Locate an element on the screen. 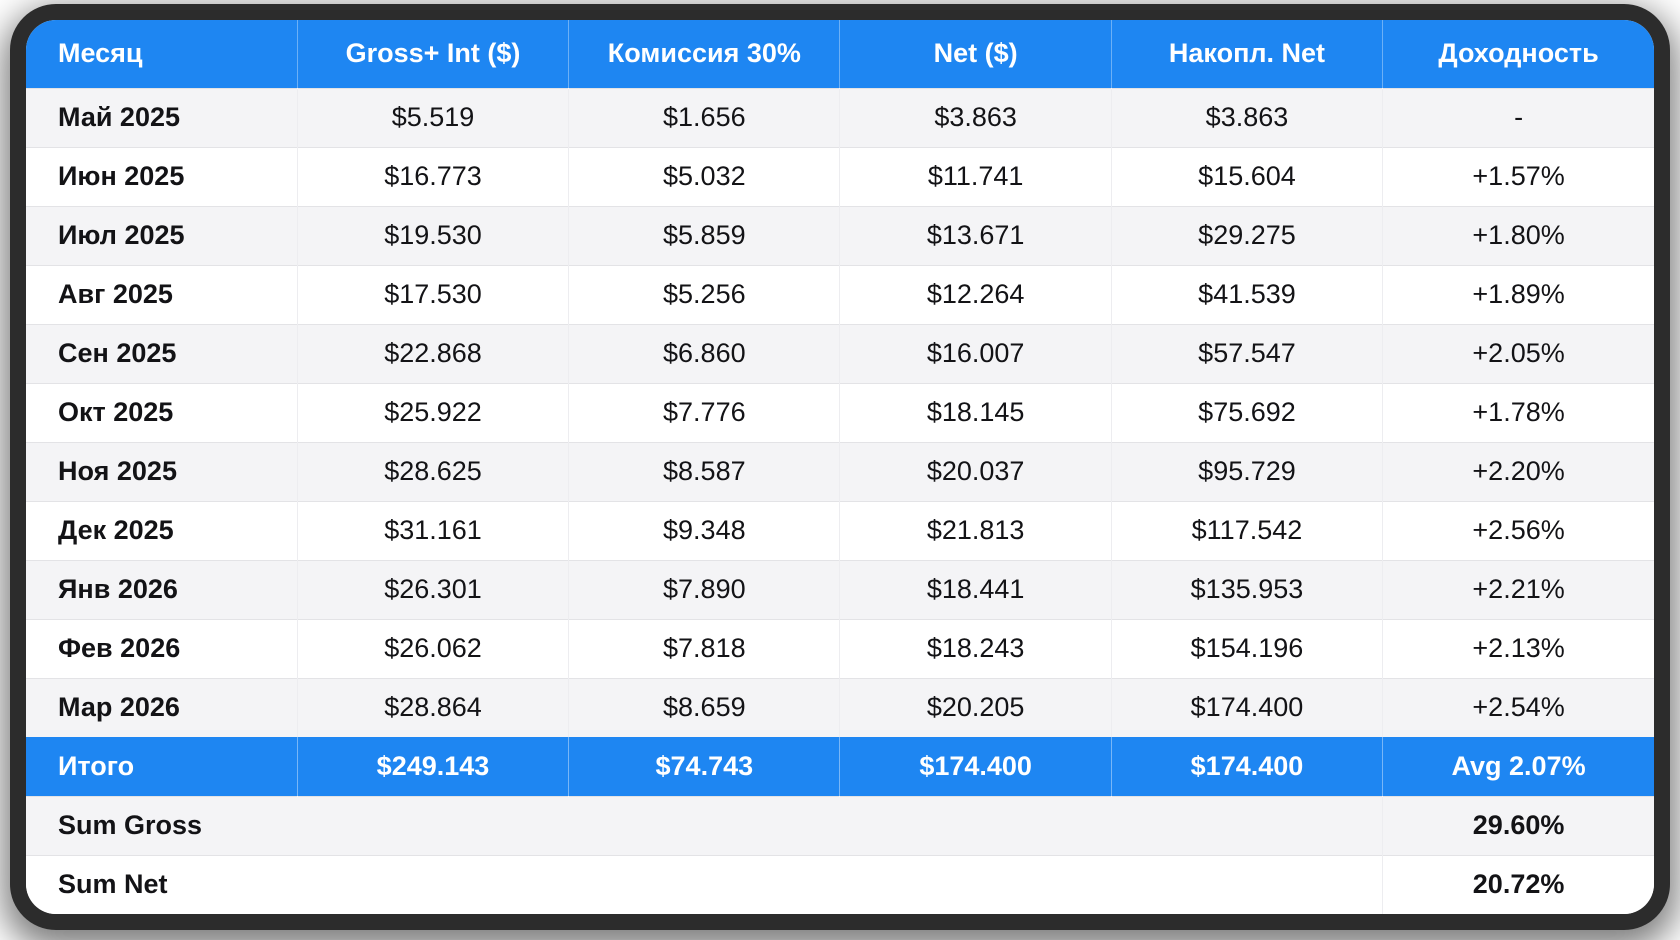 This screenshot has width=1680, height=940. totals-fee: $74.743 is located at coordinates (704, 766).